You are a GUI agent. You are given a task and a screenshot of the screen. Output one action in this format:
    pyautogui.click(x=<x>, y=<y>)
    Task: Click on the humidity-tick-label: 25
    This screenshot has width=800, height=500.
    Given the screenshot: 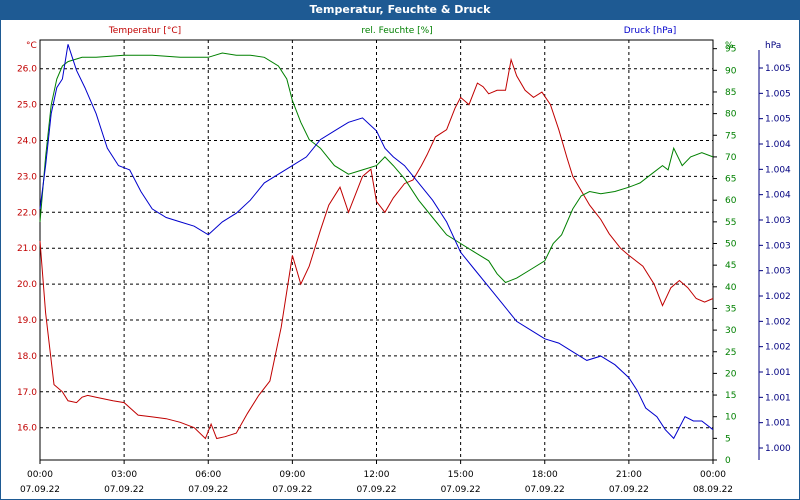 What is the action you would take?
    pyautogui.click(x=730, y=353)
    